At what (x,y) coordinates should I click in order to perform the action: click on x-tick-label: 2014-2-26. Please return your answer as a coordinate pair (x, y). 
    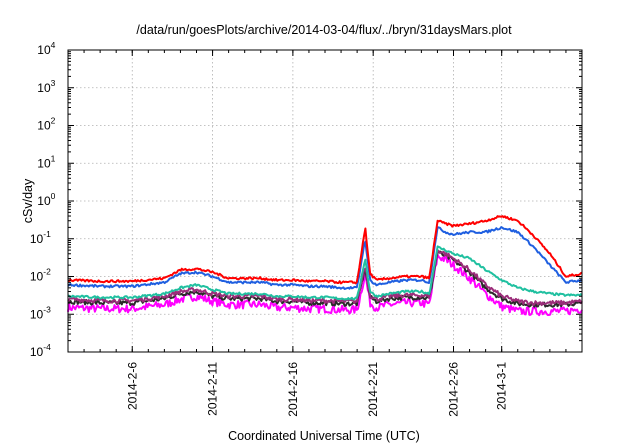
    Looking at the image, I should click on (454, 389).